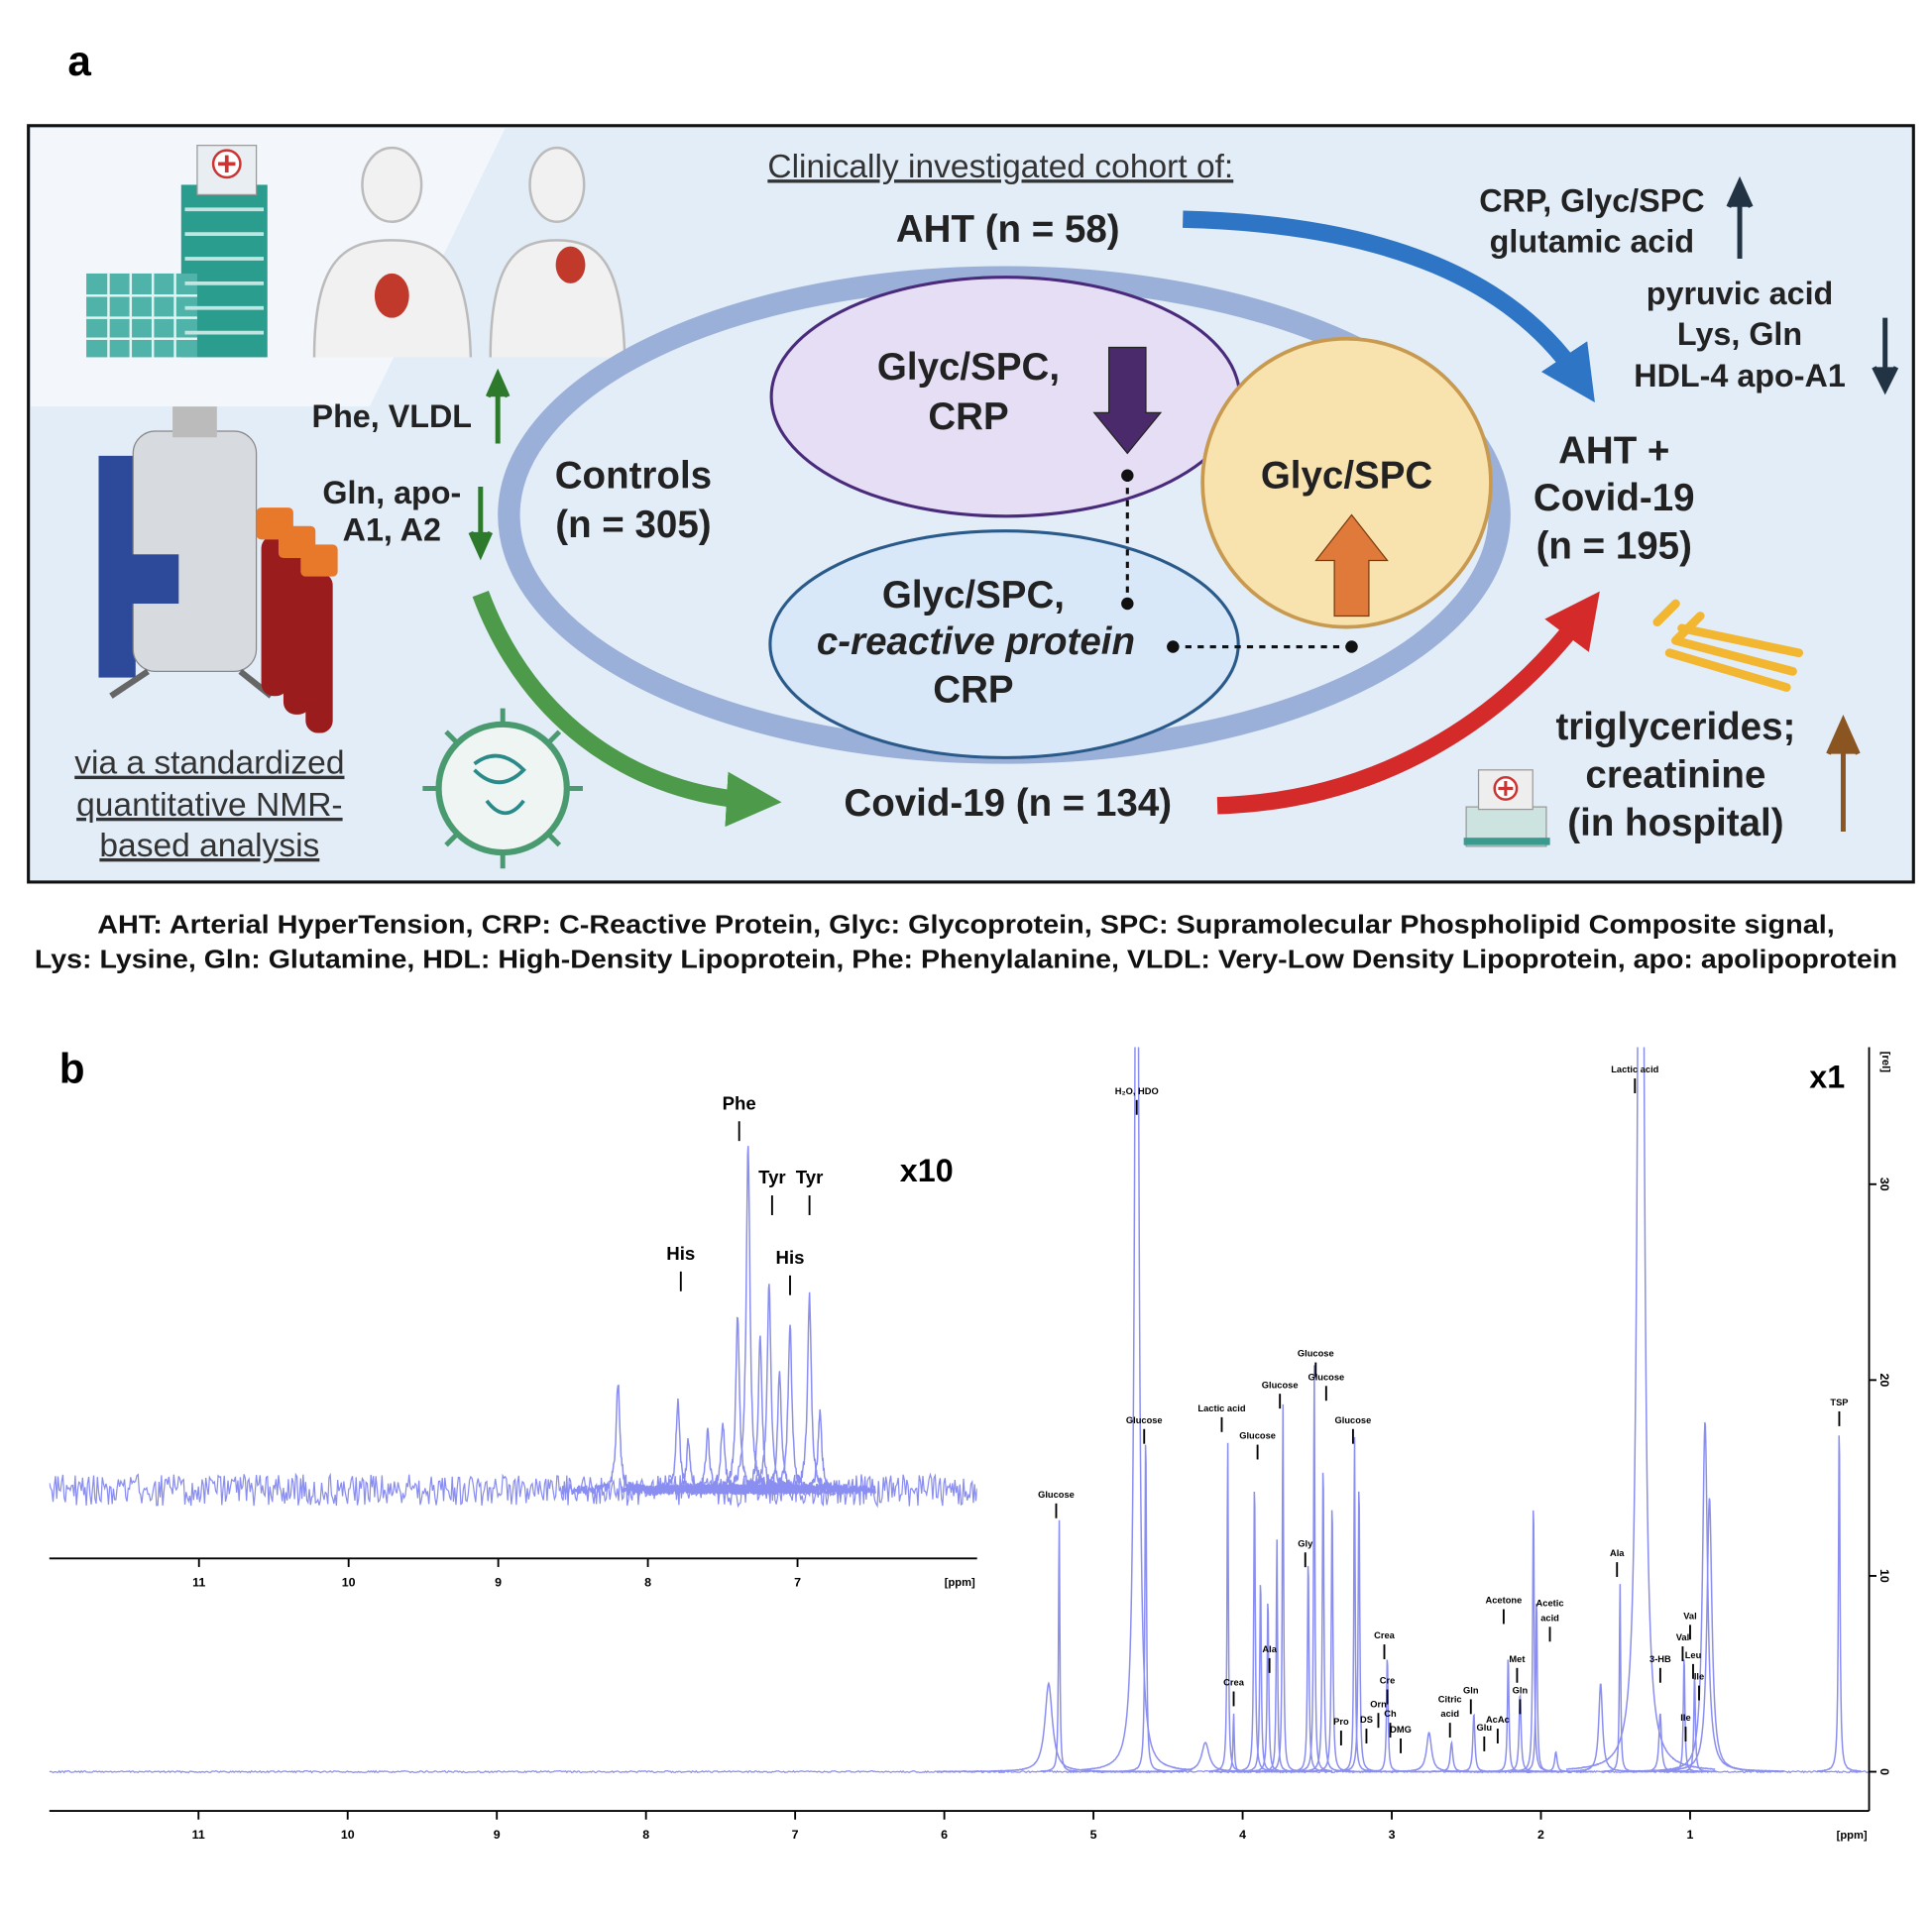  What do you see at coordinates (1675, 823) in the screenshot?
I see `hospital-markers: (in hospital)` at bounding box center [1675, 823].